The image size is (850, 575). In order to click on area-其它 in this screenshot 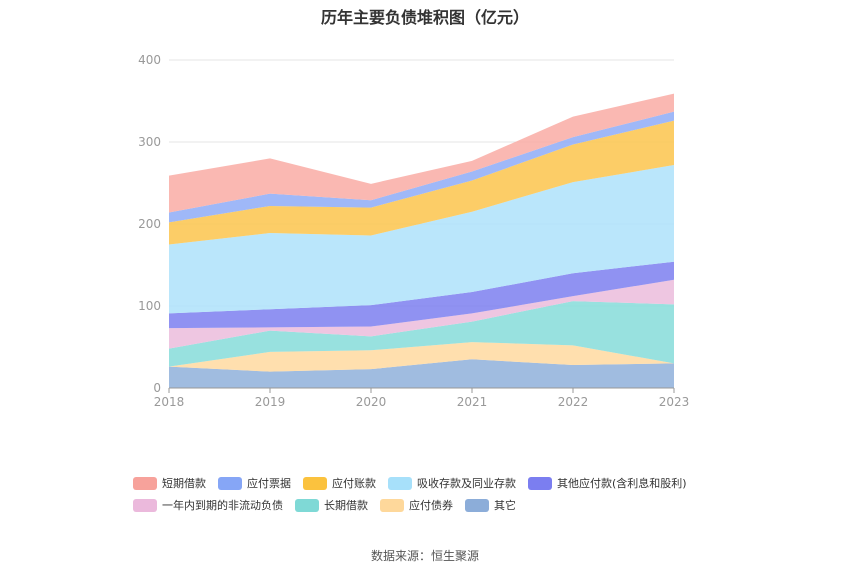, I will do `click(421, 373)`.